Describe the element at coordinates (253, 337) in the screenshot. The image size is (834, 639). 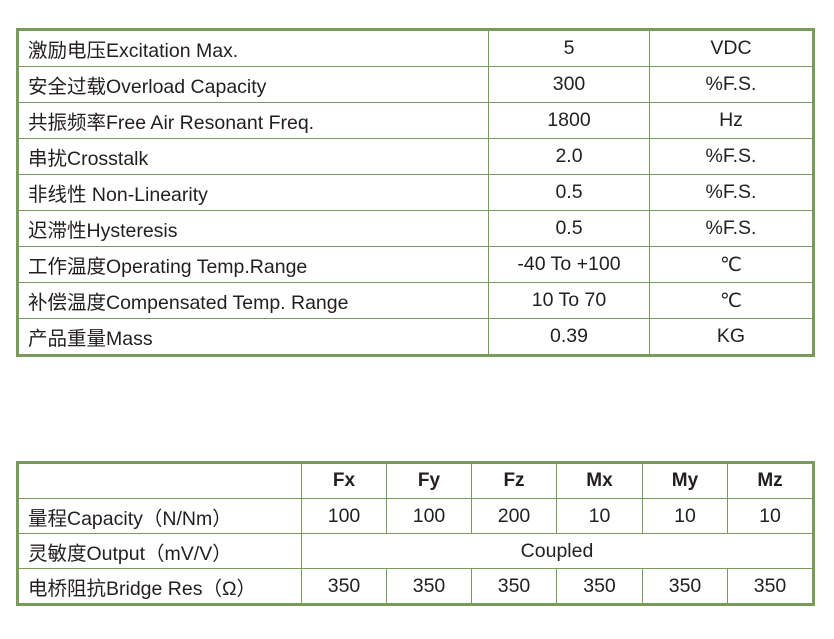
I see `spec-label: 产品重量Mass` at that location.